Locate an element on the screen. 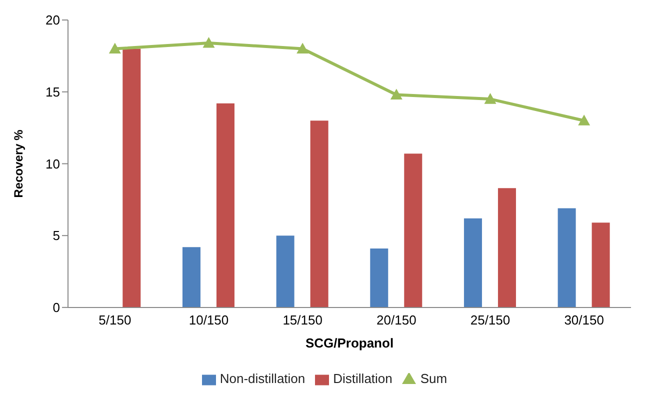  y-tick-label: 20 is located at coordinates (53, 20).